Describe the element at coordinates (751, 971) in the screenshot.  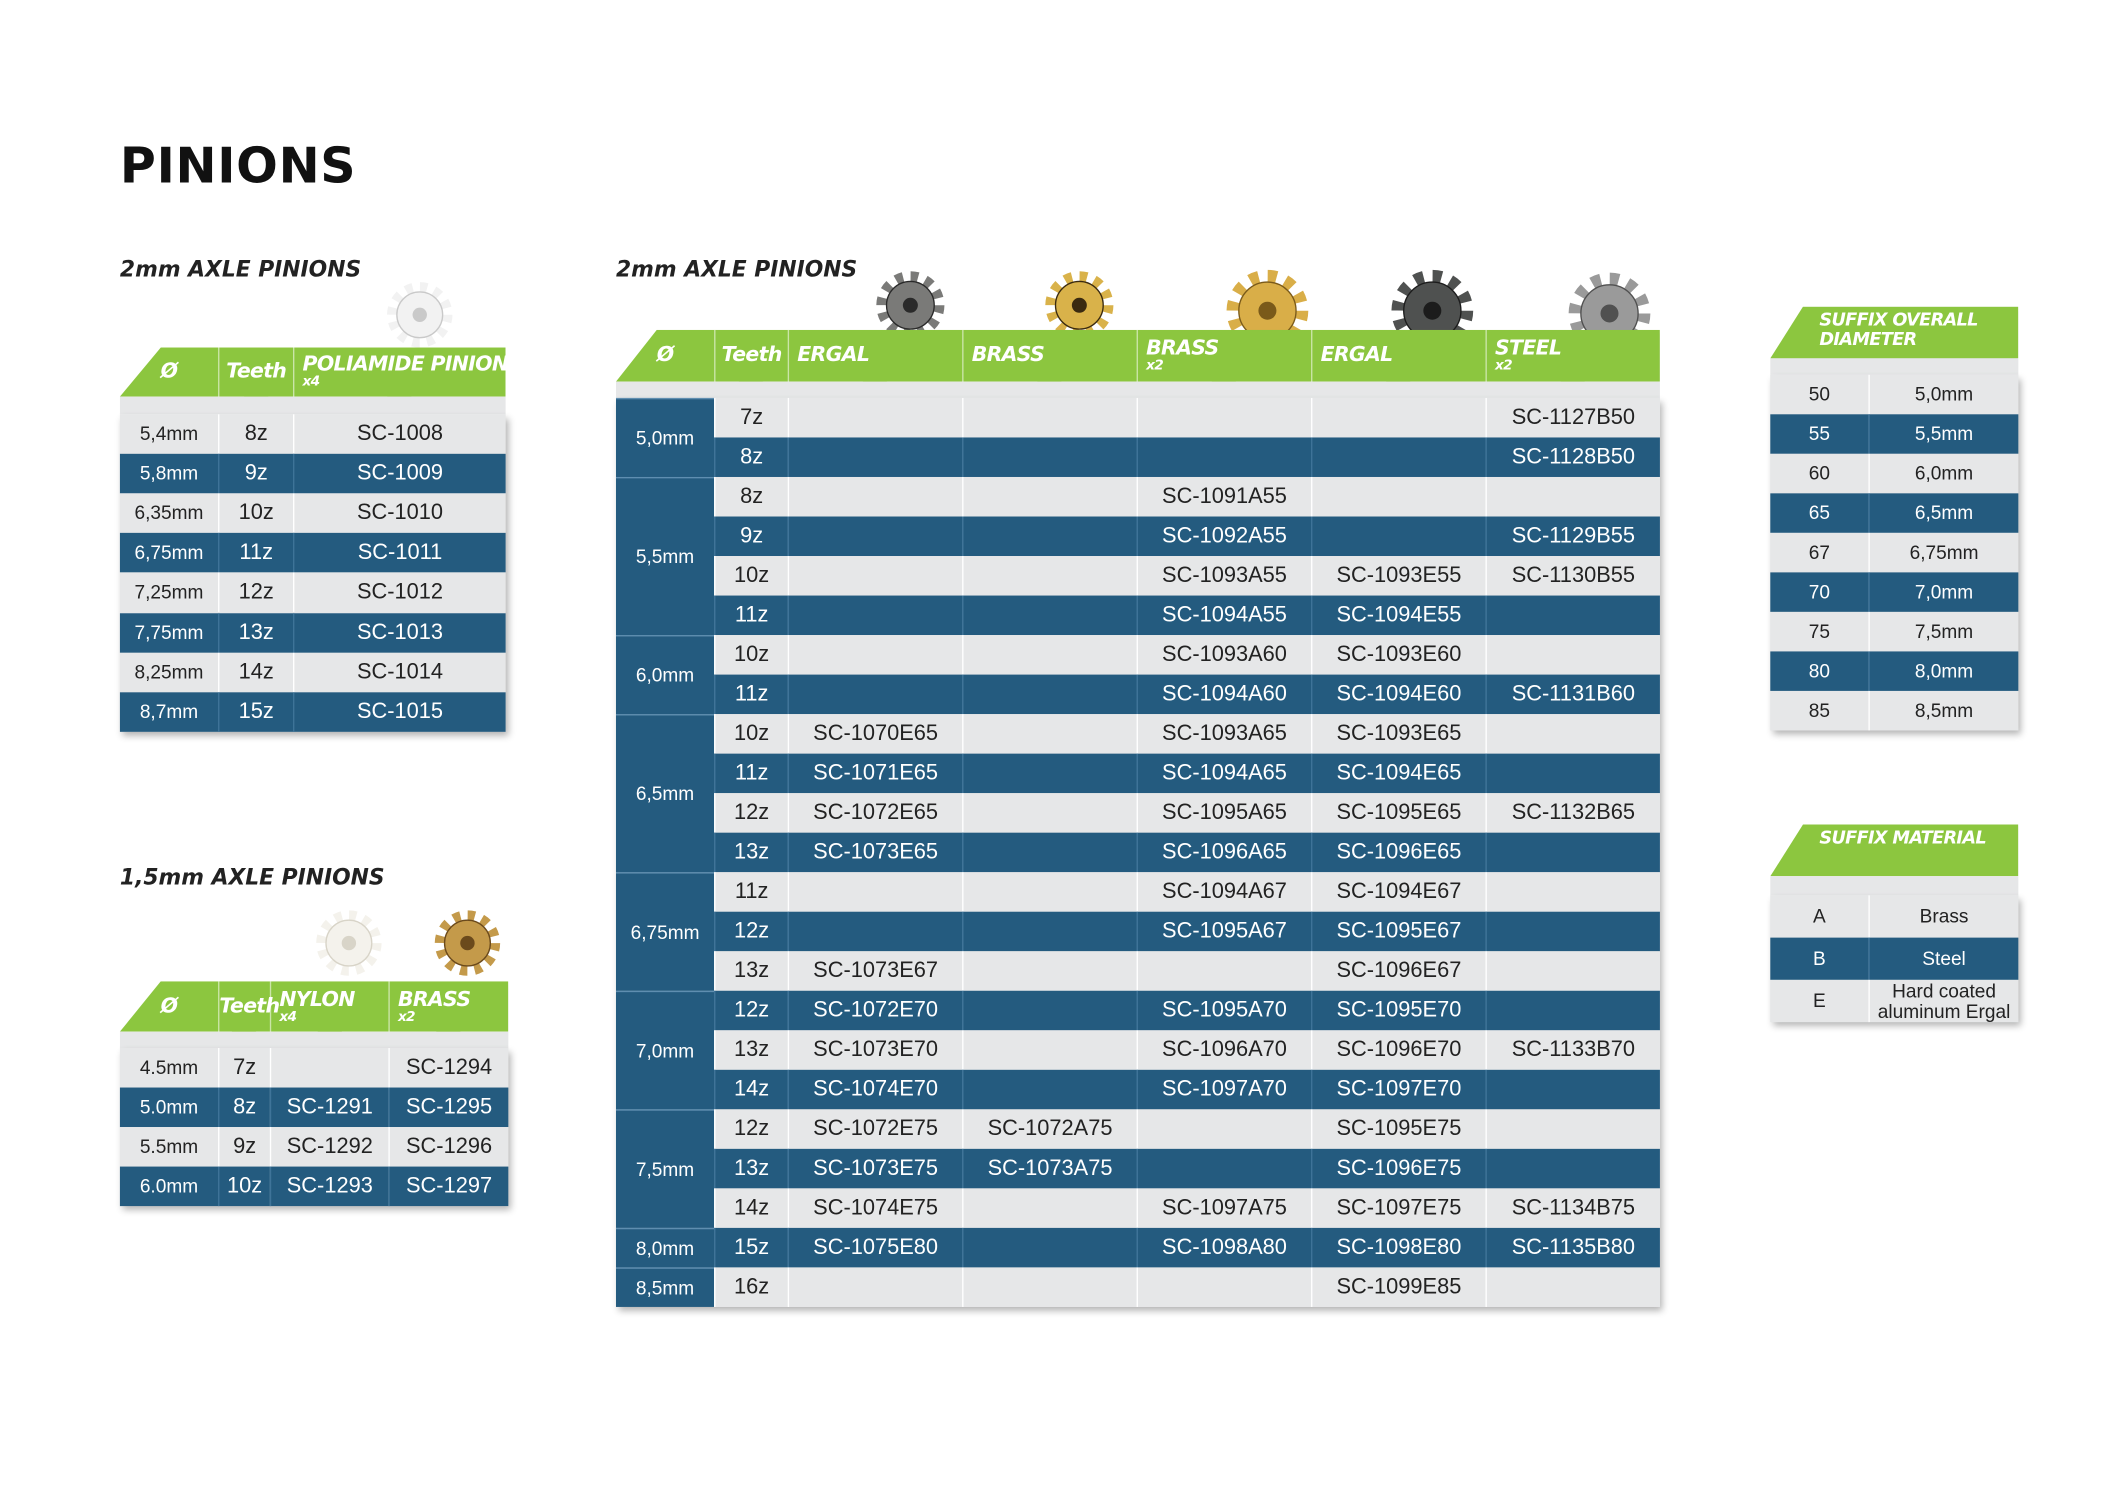
I see `teeth-cell: 13z` at that location.